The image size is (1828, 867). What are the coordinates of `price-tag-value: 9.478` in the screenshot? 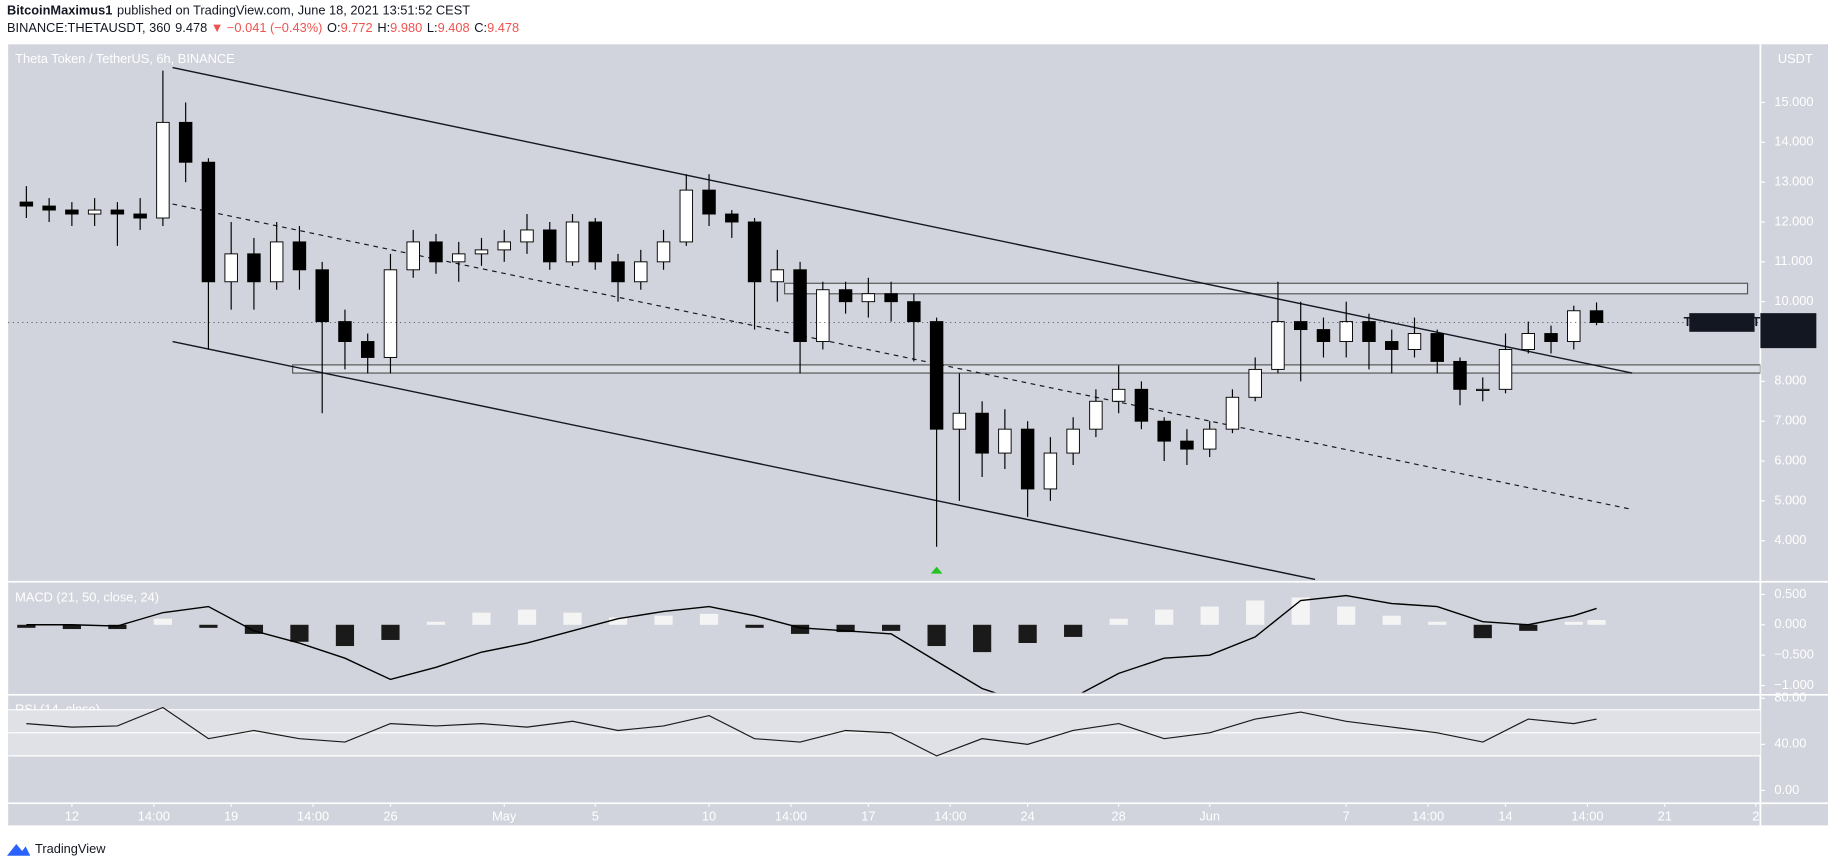 It's located at (1788, 321).